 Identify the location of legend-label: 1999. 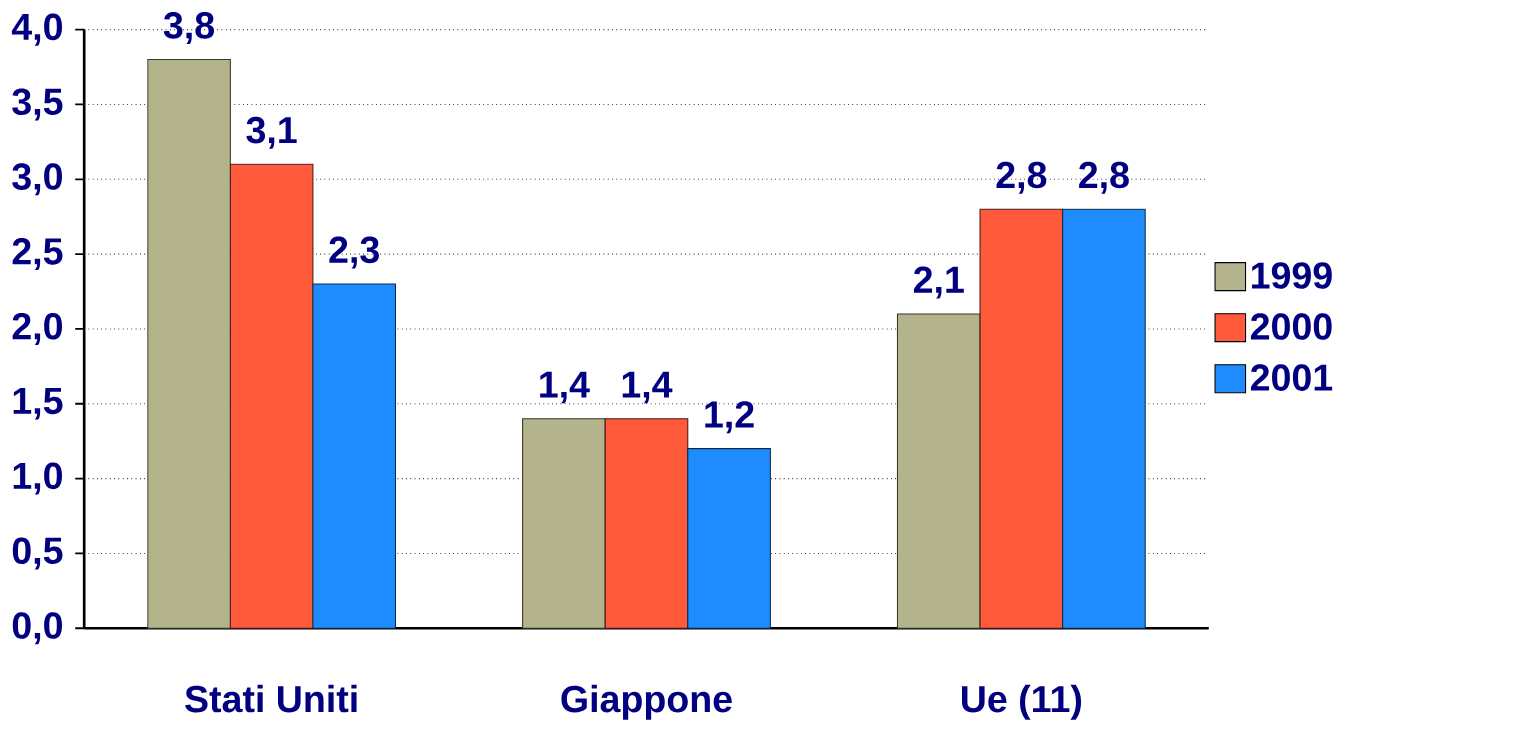
(1292, 275).